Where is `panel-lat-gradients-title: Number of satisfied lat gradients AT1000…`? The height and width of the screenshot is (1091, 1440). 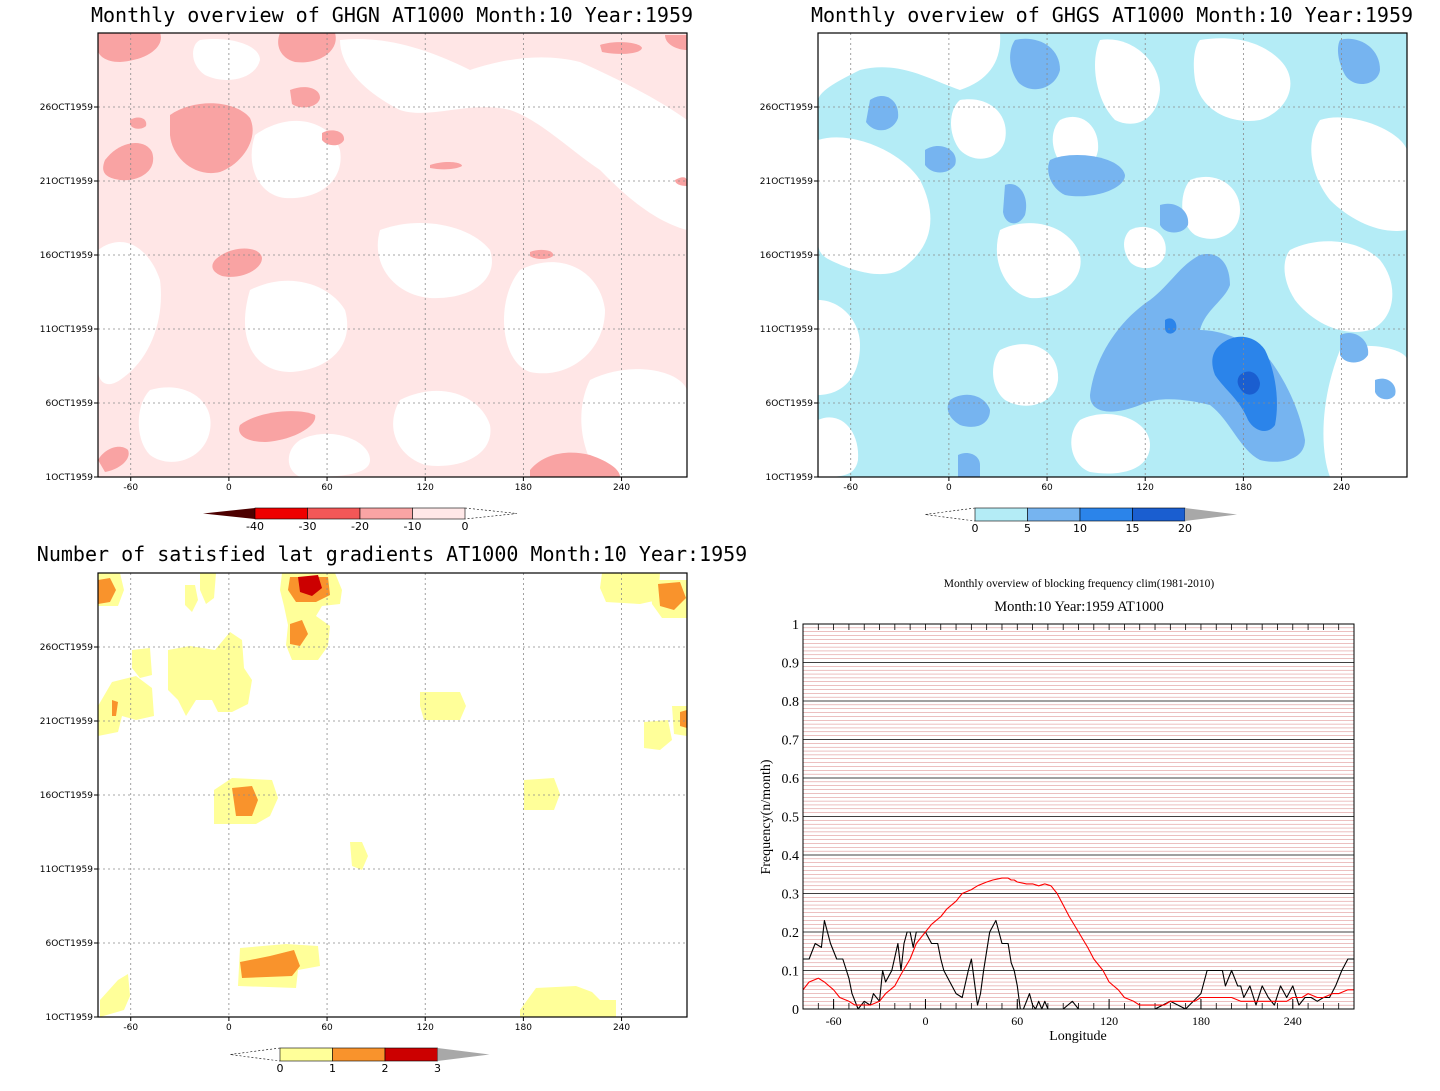
panel-lat-gradients-title: Number of satisfied lat gradients AT1000… is located at coordinates (392, 554).